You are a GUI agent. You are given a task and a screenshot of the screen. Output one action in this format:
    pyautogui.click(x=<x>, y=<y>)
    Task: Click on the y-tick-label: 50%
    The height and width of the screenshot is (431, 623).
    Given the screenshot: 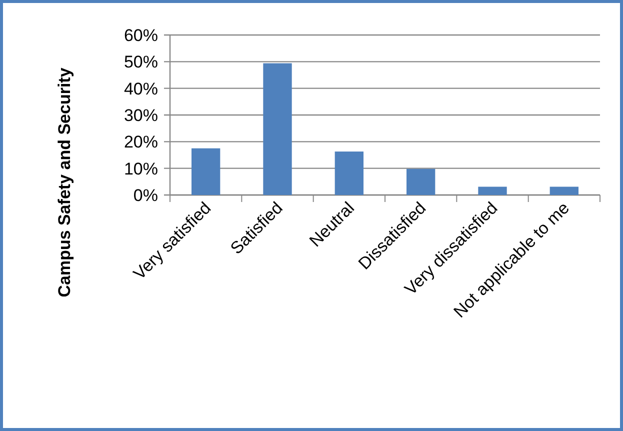 What is the action you would take?
    pyautogui.click(x=141, y=62)
    